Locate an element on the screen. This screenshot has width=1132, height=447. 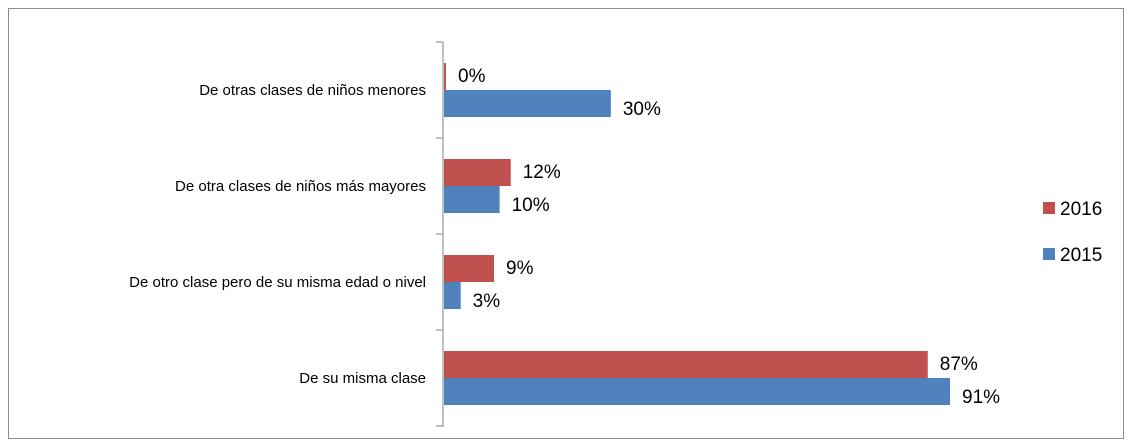
legend-label-2015: 2015 is located at coordinates (1081, 255).